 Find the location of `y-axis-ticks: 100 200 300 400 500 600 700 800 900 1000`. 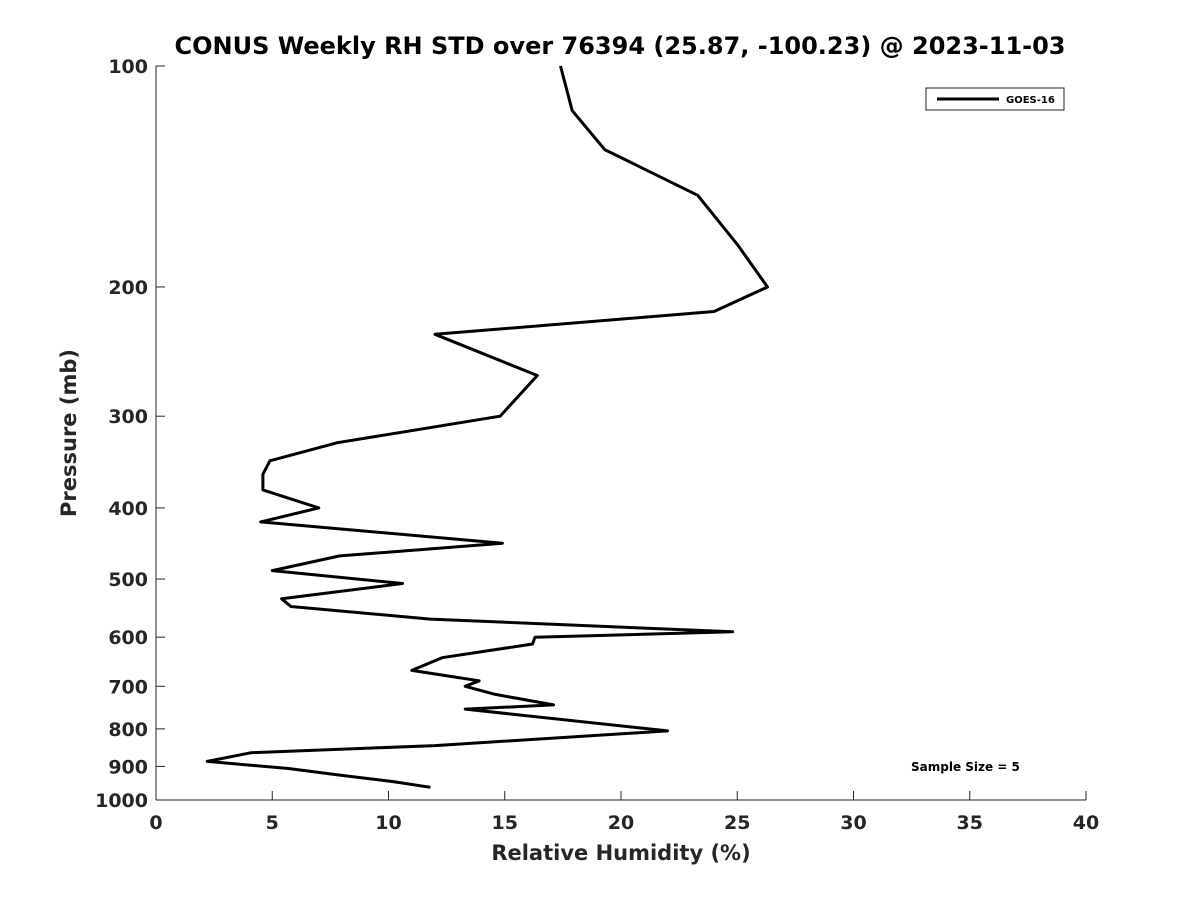

y-axis-ticks: 100 200 300 400 500 600 700 800 900 1000 is located at coordinates (130, 434).